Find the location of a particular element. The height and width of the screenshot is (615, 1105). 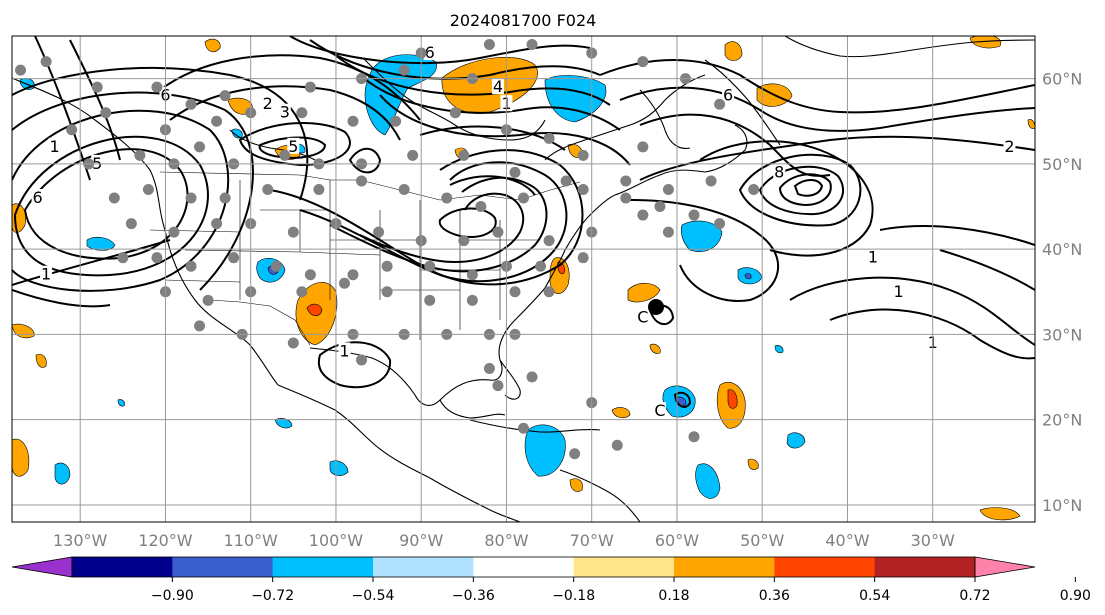

longitude-label: 110°W is located at coordinates (251, 540).